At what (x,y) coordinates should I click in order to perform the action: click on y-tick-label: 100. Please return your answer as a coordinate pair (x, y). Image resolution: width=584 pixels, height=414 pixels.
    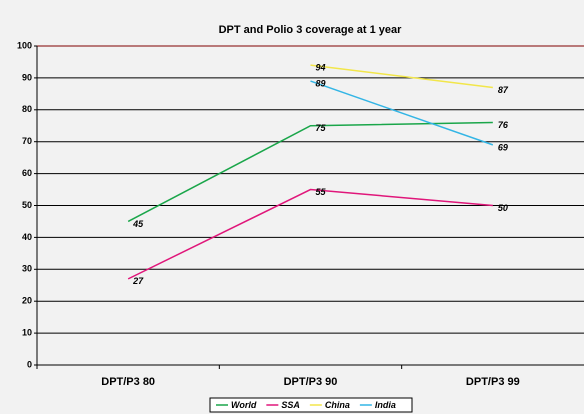
    Looking at the image, I should click on (24, 45).